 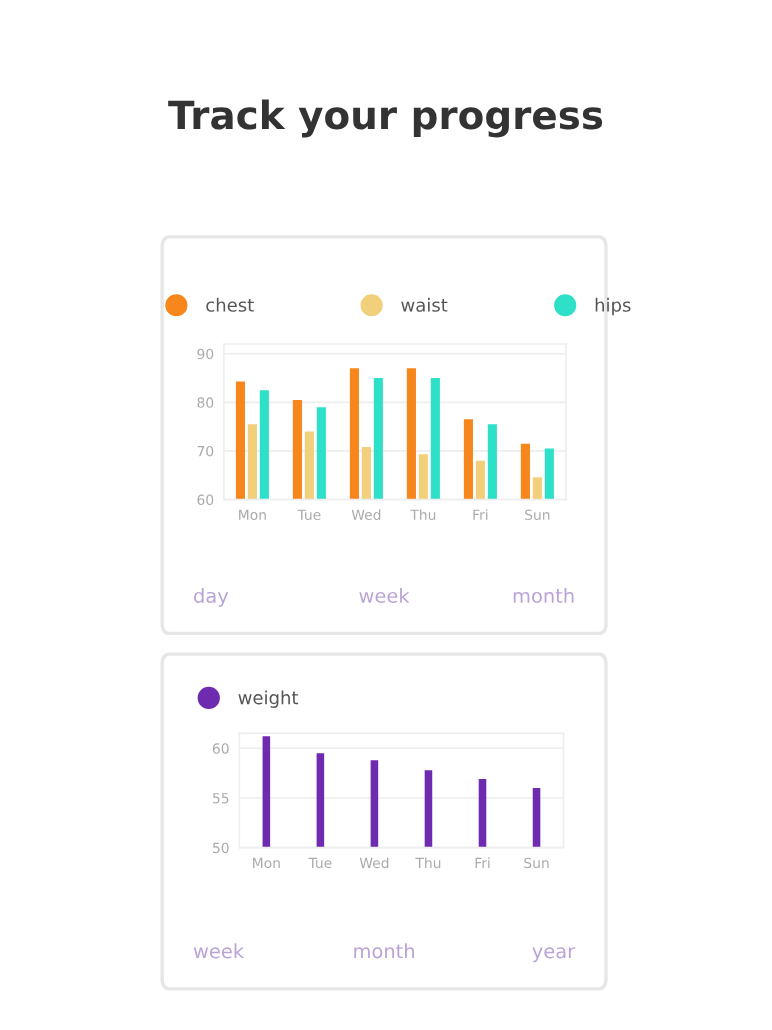 What do you see at coordinates (230, 304) in the screenshot?
I see `legend-label: chest` at bounding box center [230, 304].